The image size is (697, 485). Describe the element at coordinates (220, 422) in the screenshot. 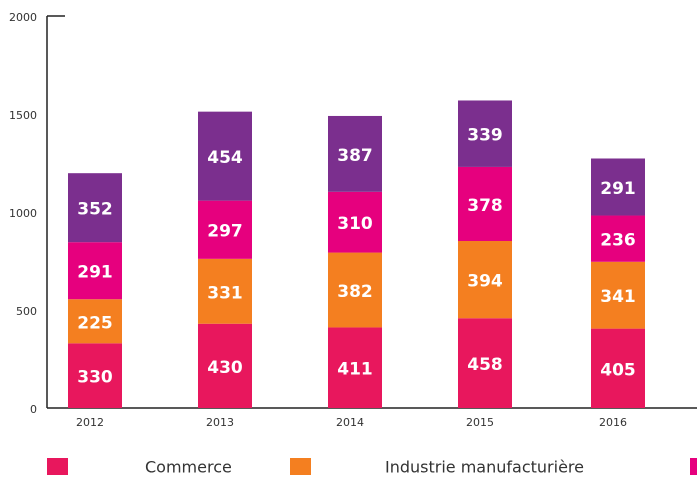

I see `x-tick-label: 2013` at that location.